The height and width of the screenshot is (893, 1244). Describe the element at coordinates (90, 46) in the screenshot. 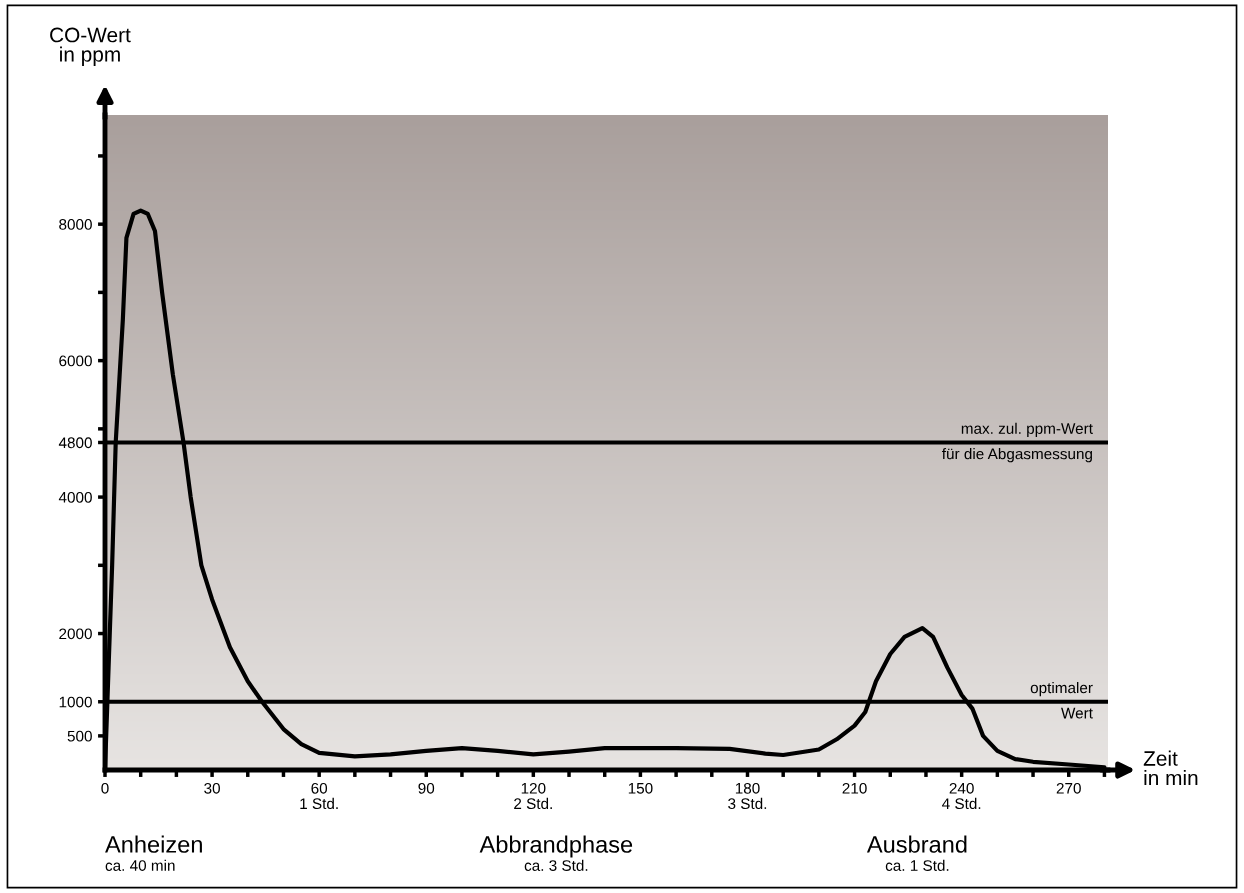

I see `y-axis-title: CO-Wert in ppm` at that location.